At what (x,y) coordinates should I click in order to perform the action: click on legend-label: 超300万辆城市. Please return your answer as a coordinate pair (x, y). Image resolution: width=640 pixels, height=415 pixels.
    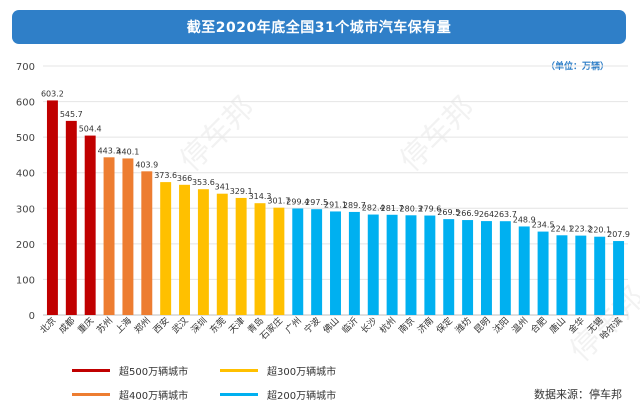
    Looking at the image, I should click on (302, 372).